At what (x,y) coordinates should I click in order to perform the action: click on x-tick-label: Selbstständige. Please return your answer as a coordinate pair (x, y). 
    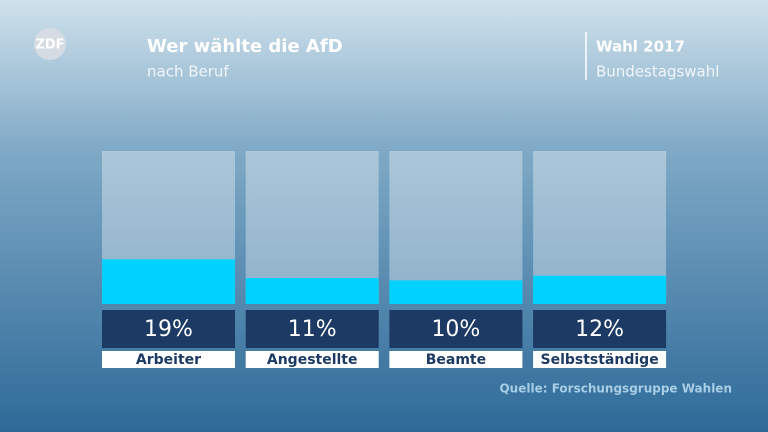
    Looking at the image, I should click on (599, 360).